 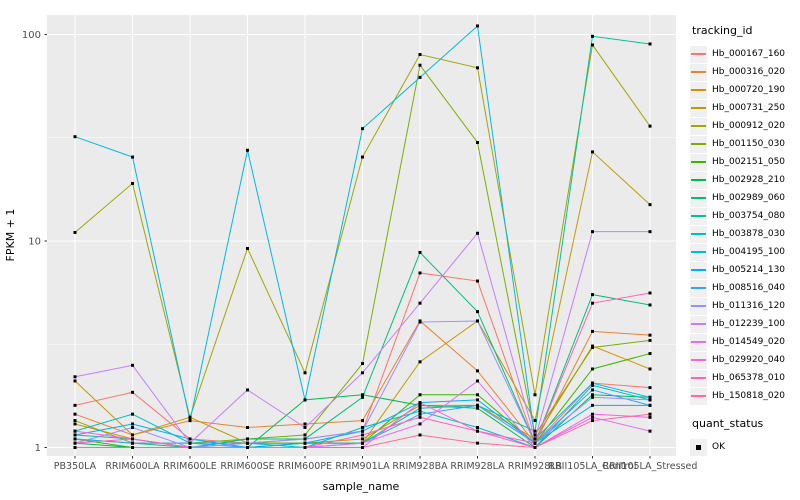 I want to click on x-axis-title: sample_name, so click(x=361, y=486).